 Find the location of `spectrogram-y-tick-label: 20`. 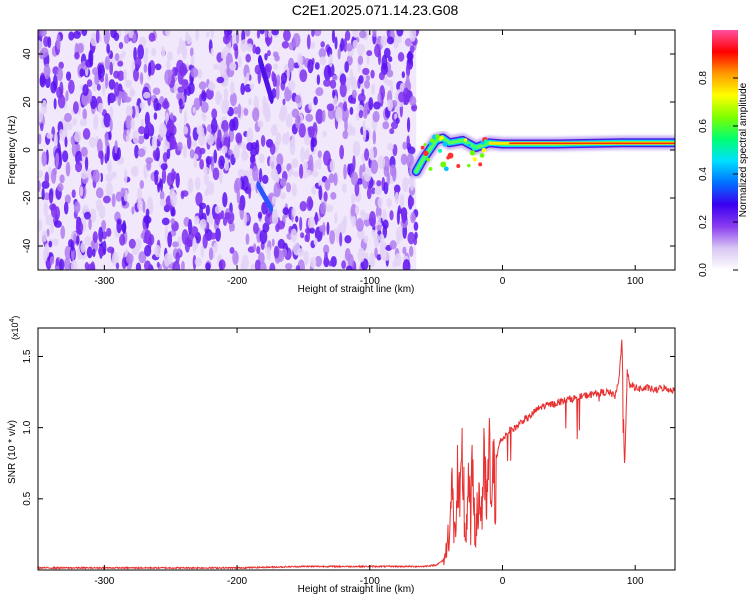

spectrogram-y-tick-label: 20 is located at coordinates (27, 102).